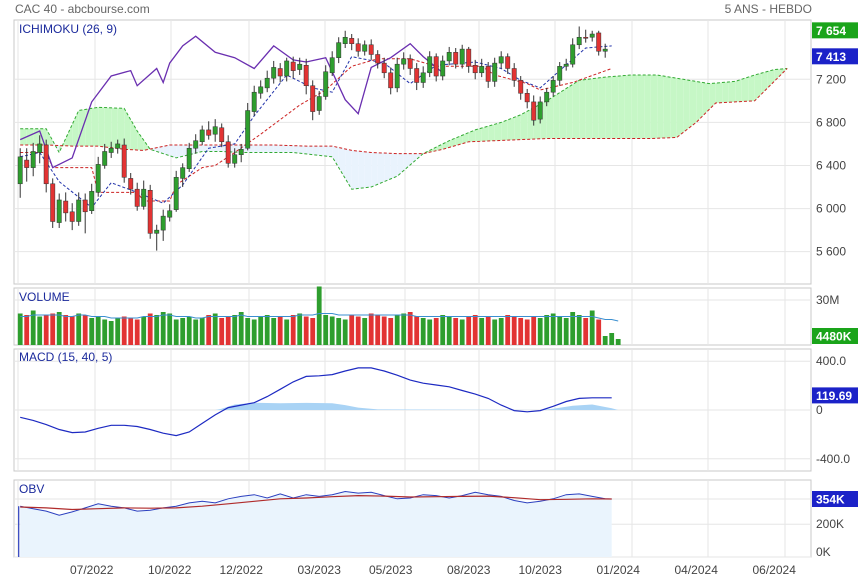 Image resolution: width=860 pixels, height=580 pixels. I want to click on obv-value-badge: 354K, so click(830, 500).